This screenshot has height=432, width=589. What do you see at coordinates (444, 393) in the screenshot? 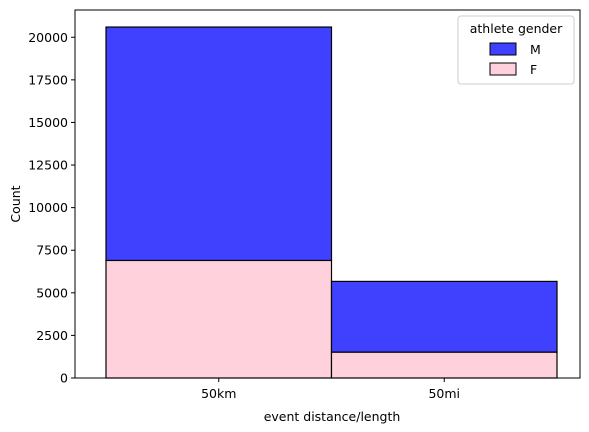
I see `x-tick-label: 50mi` at bounding box center [444, 393].